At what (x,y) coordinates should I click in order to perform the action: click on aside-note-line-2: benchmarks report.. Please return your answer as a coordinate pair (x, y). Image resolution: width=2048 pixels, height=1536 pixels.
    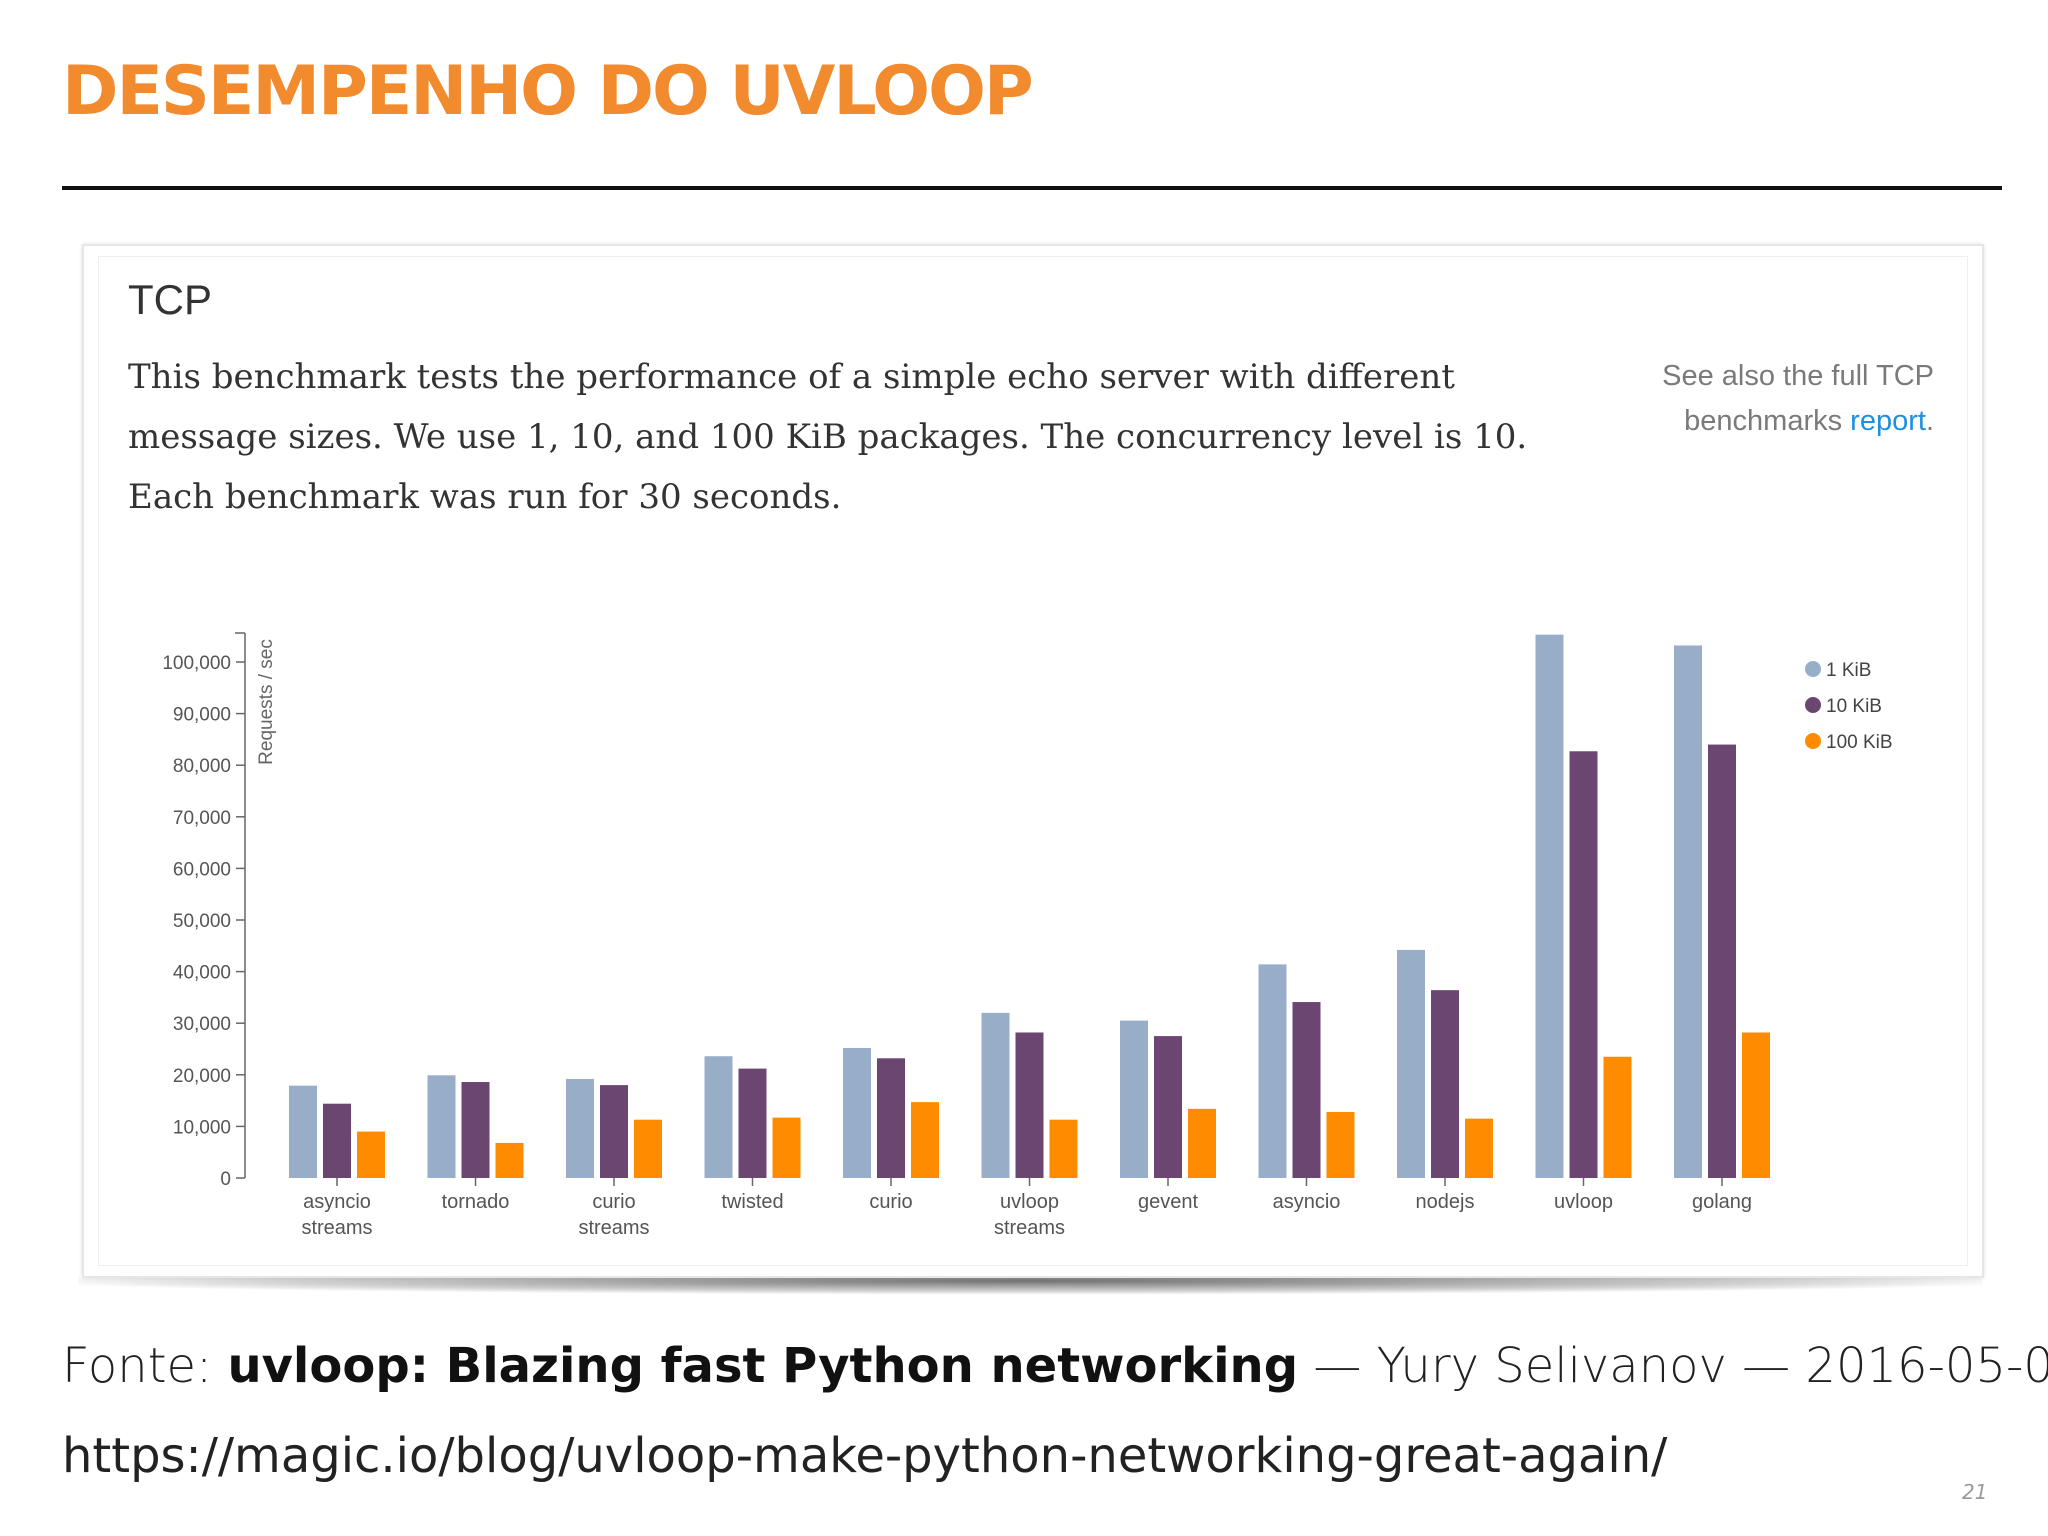
    Looking at the image, I should click on (1734, 421).